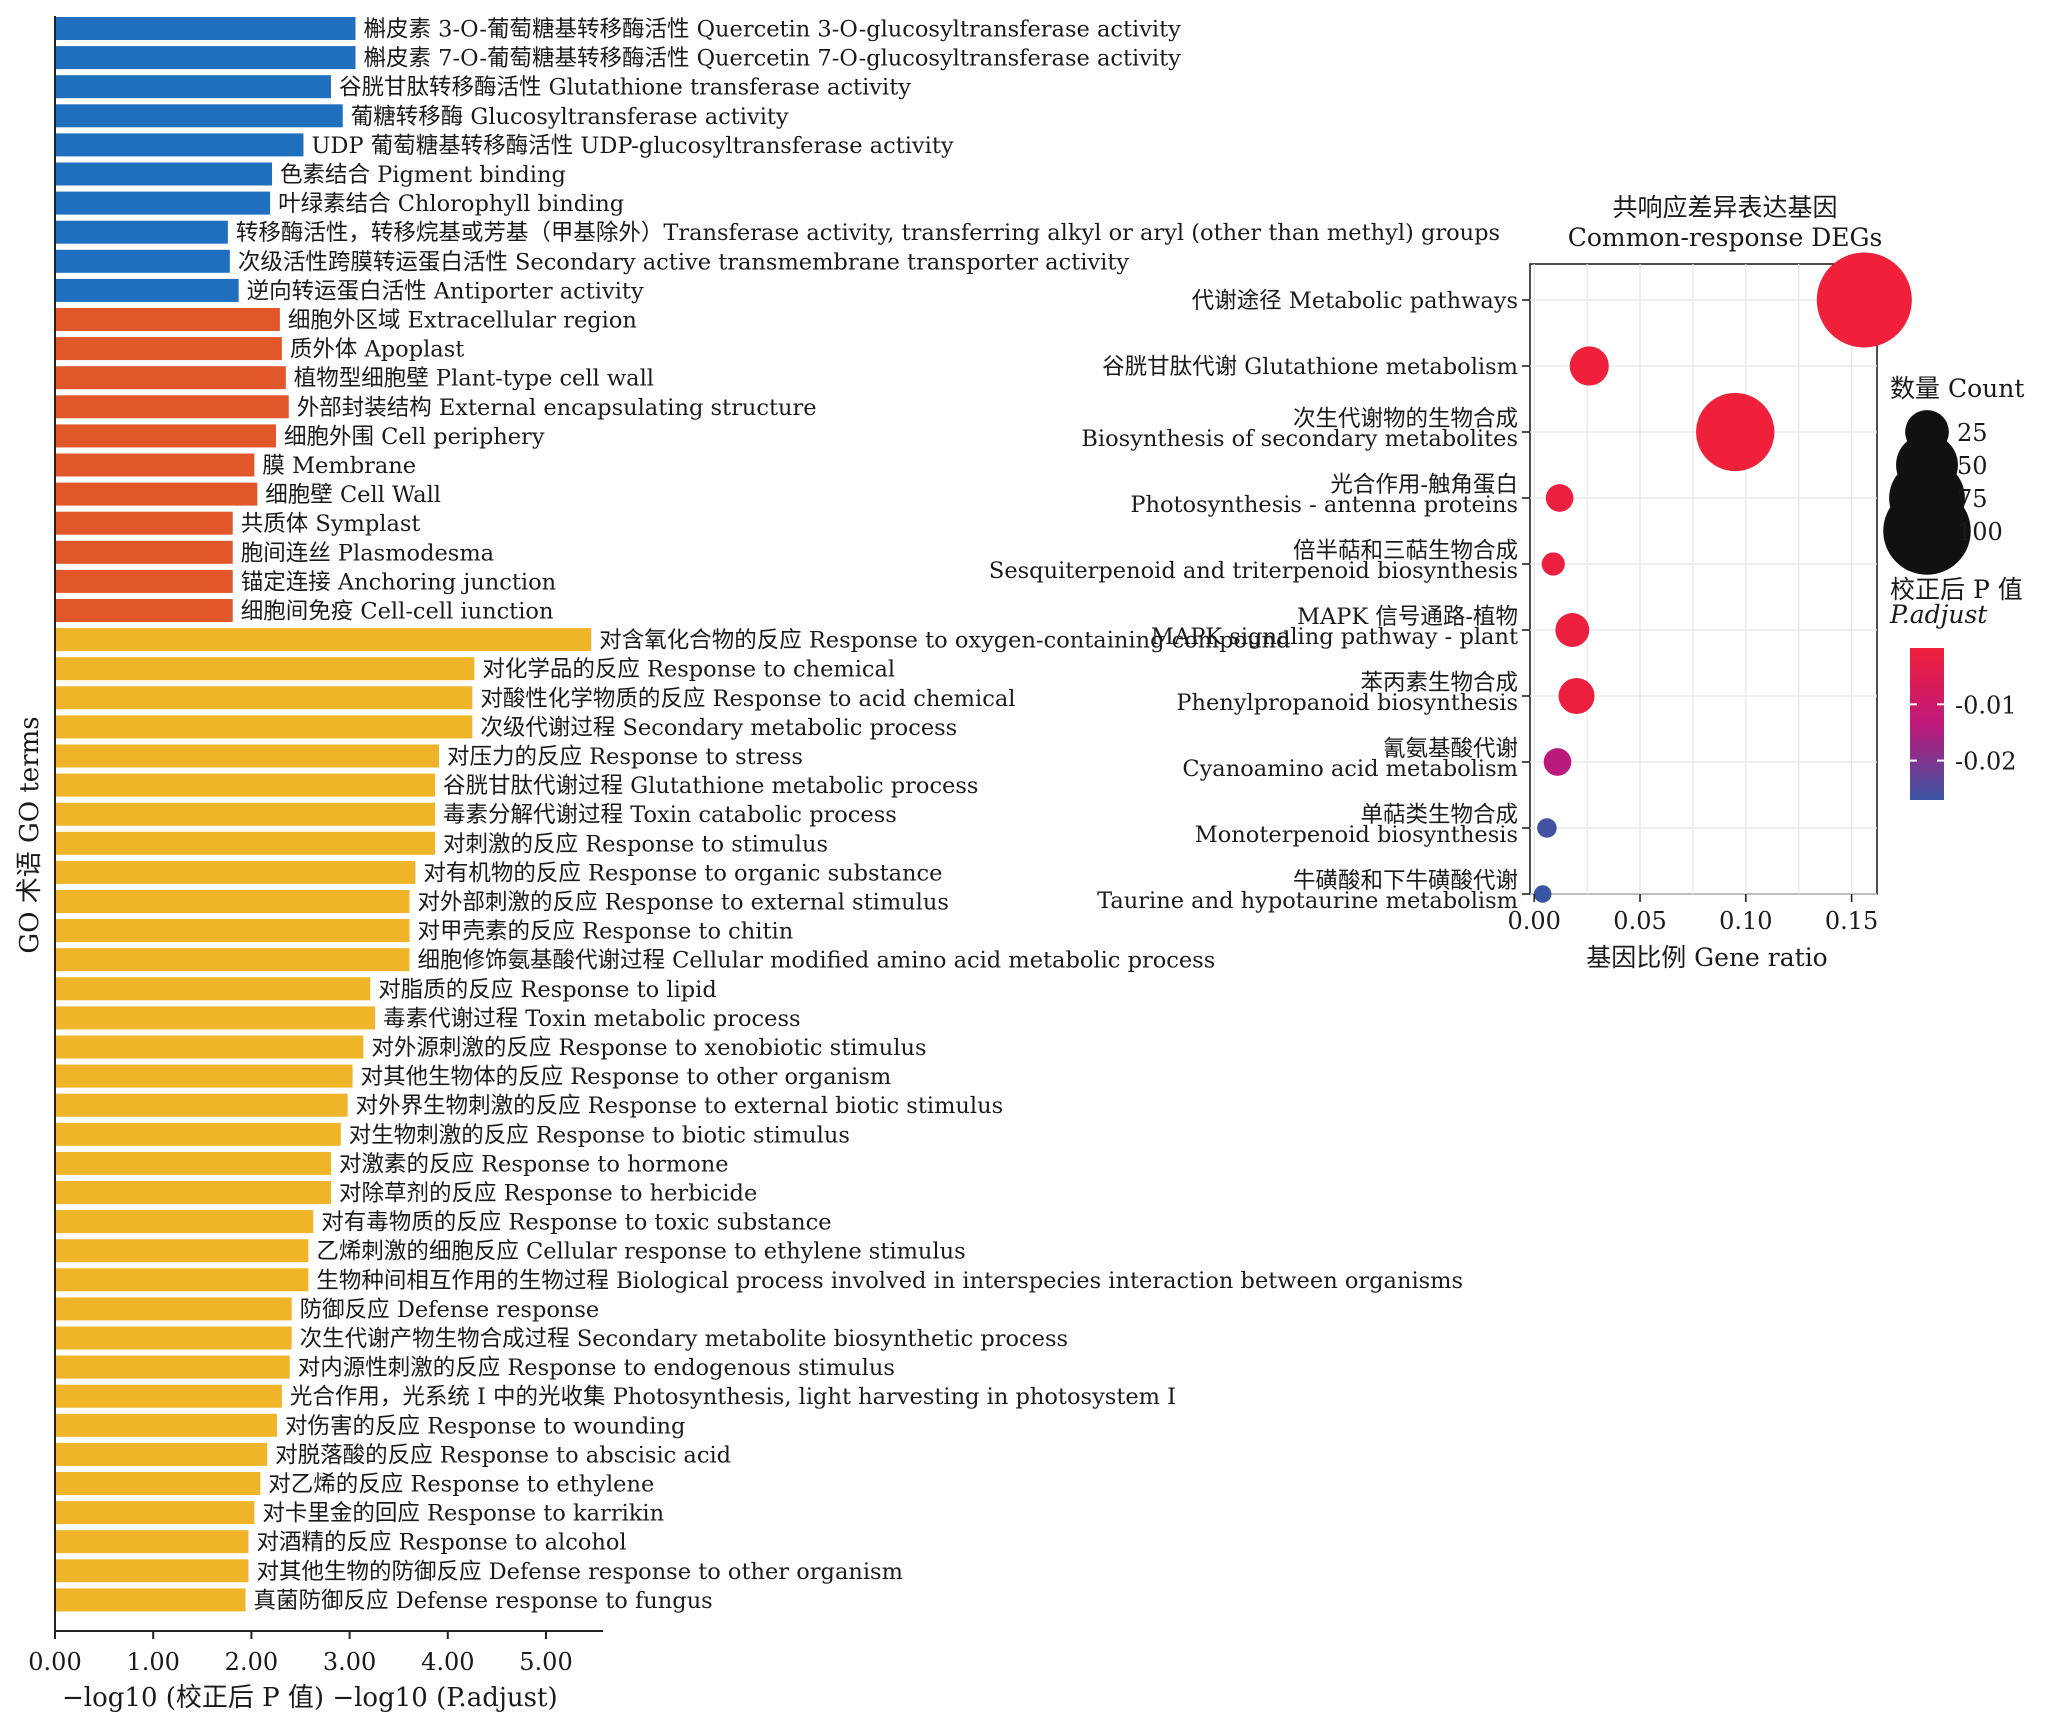  What do you see at coordinates (353, 495) in the screenshot?
I see `bar-label-16: 细胞壁 Cell Wall` at bounding box center [353, 495].